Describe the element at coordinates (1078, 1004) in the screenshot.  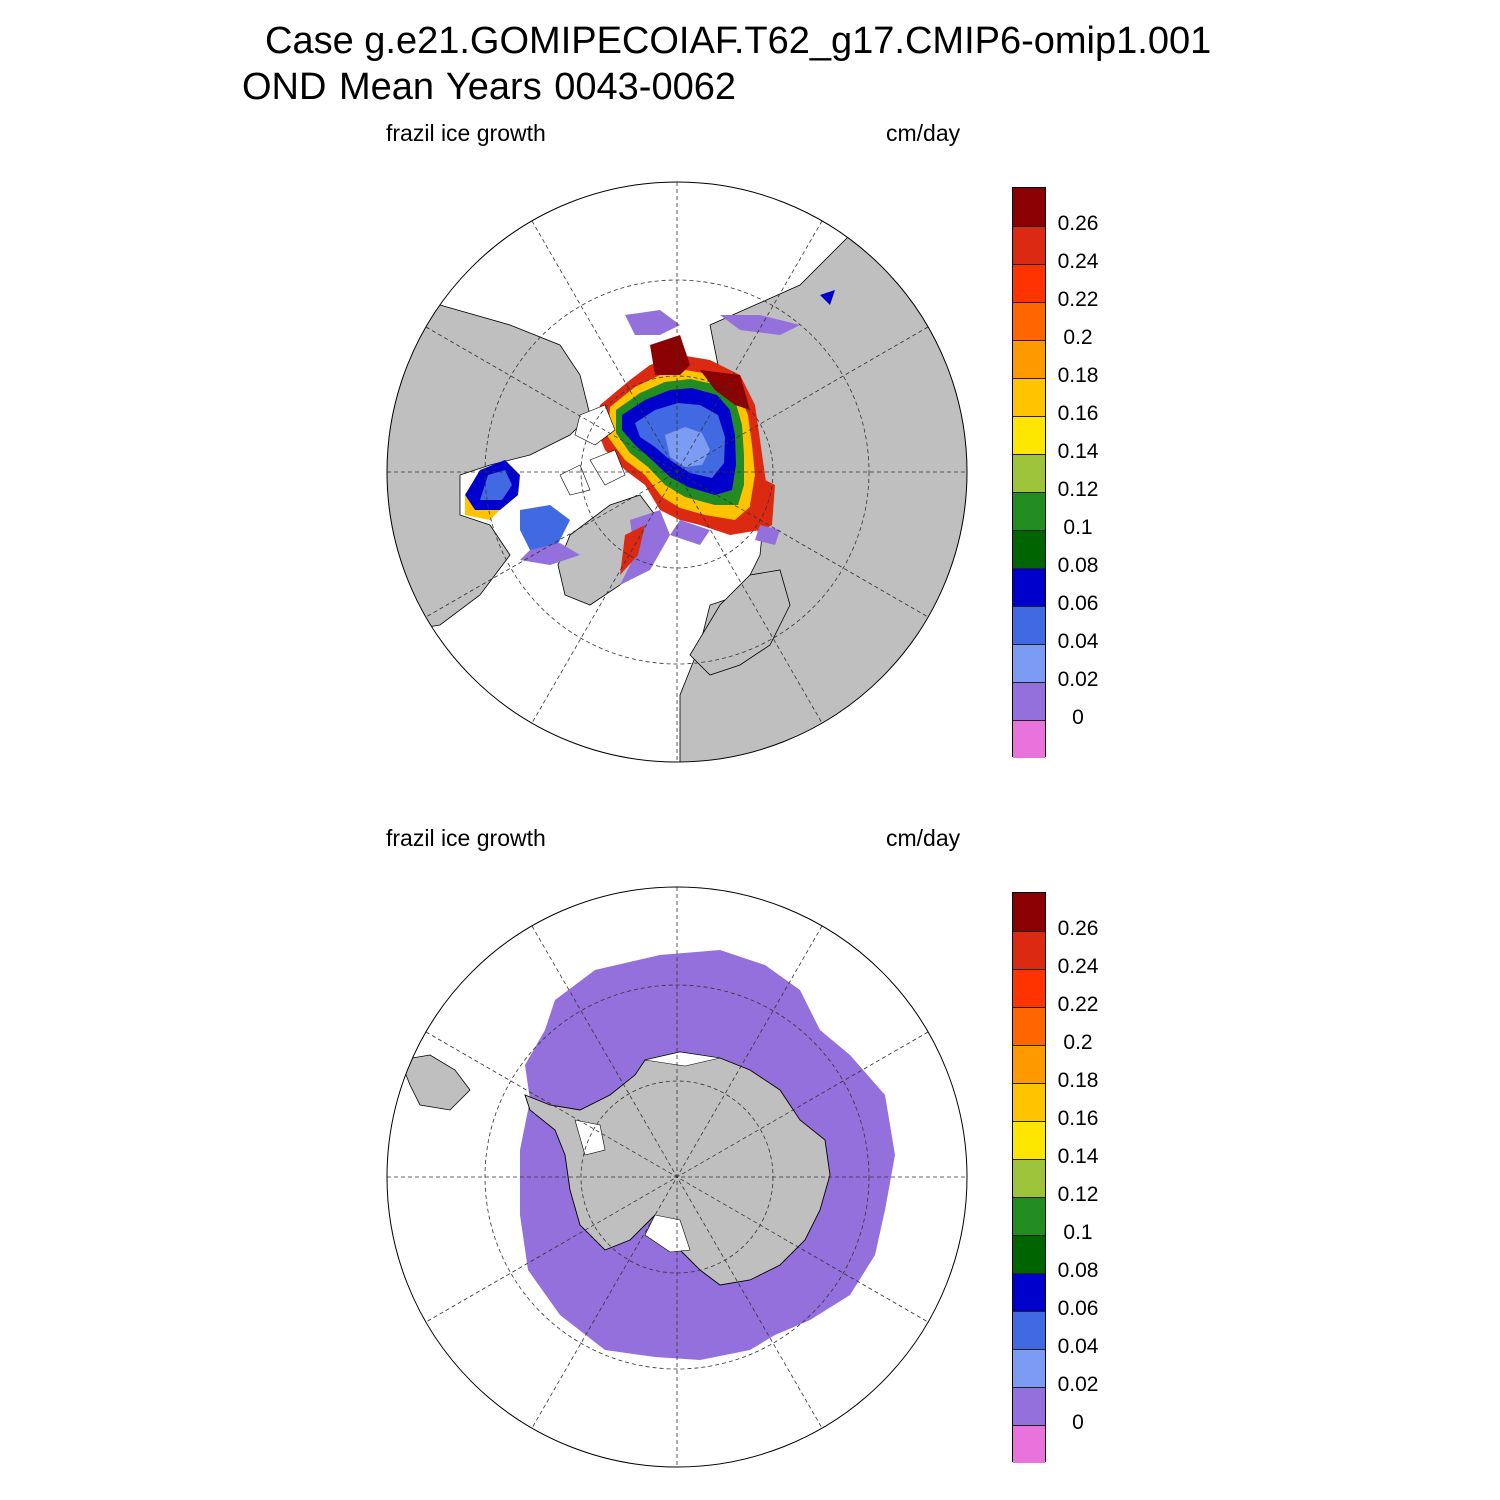
I see `south-colorbar-tick-label: 0.22` at that location.